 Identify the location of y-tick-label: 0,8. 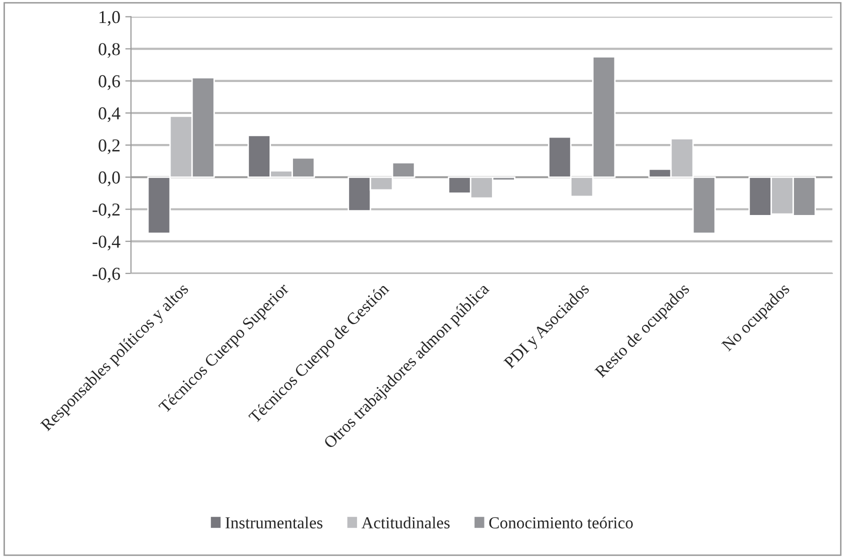
(109, 50).